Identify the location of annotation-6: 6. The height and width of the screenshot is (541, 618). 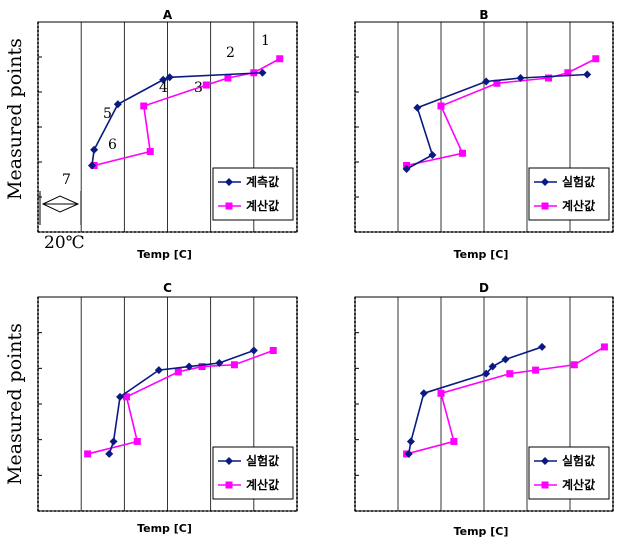
(112, 145).